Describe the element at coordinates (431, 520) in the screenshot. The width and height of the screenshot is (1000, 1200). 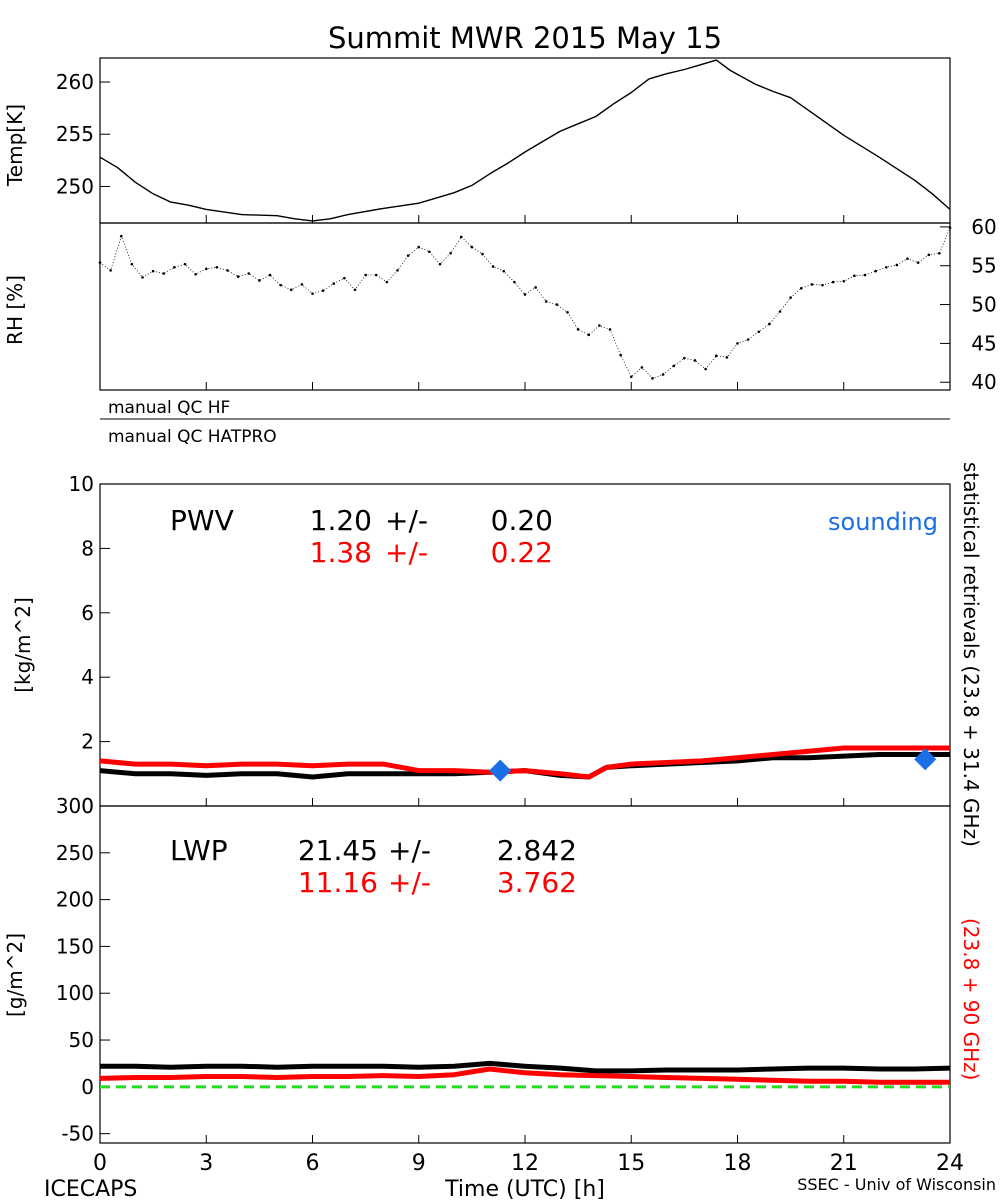
I see `pwv-stat-black: 1.20 +/- 0.20` at that location.